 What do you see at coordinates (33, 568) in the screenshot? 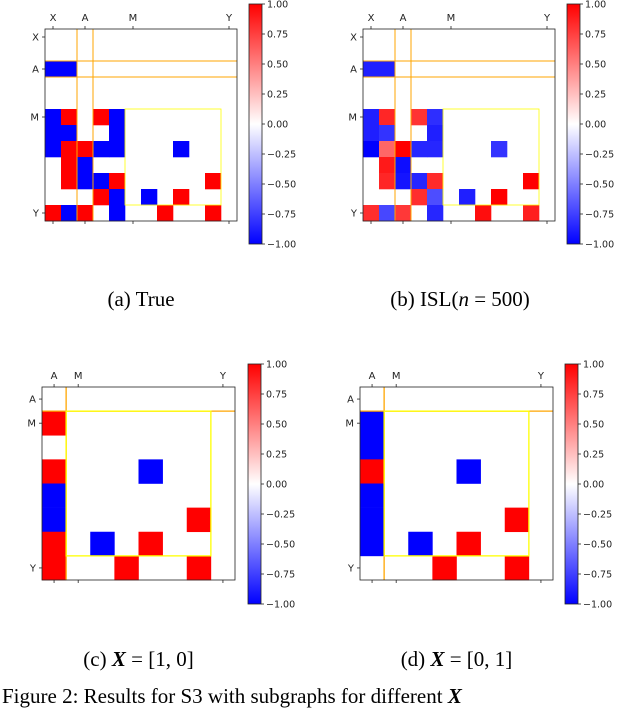
I see `y-tick-label: Y` at bounding box center [33, 568].